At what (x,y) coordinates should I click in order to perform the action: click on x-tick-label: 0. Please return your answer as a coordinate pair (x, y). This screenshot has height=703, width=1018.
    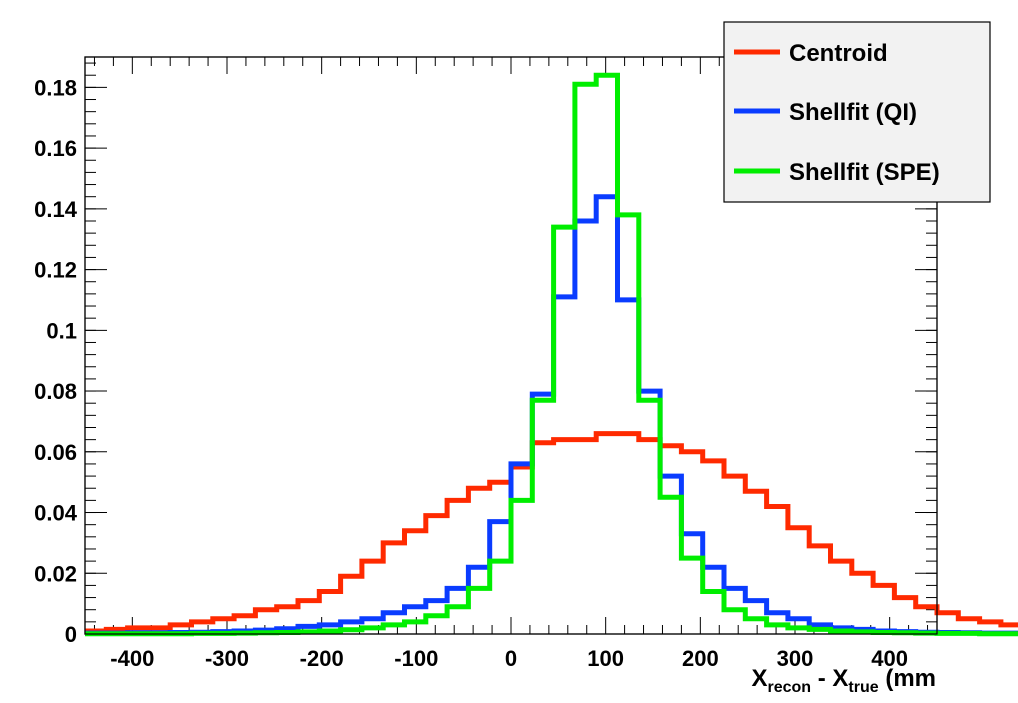
    Looking at the image, I should click on (511, 658).